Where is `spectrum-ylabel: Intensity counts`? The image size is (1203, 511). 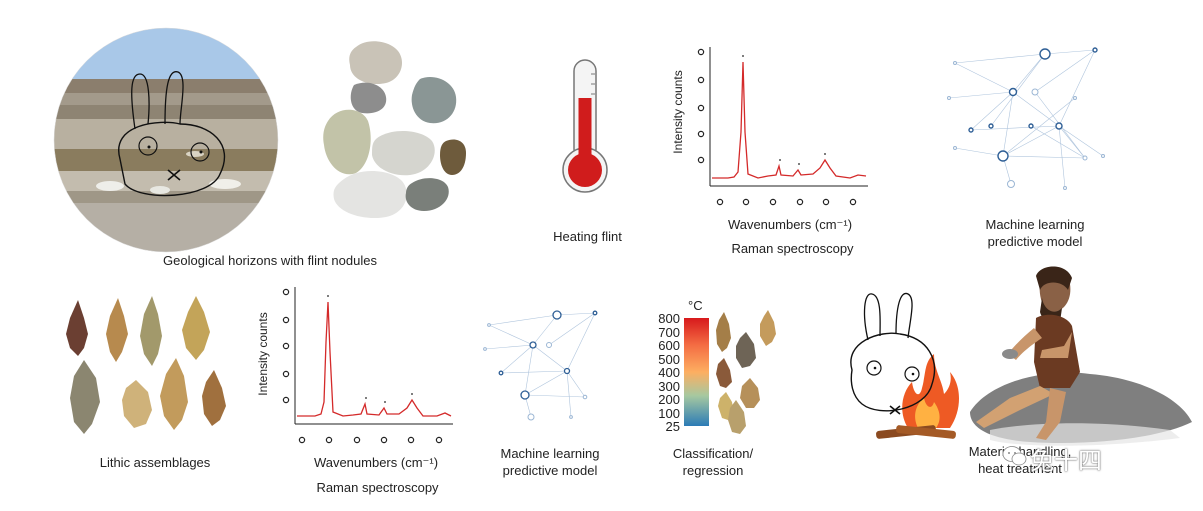
spectrum-ylabel: Intensity counts is located at coordinates (678, 111).